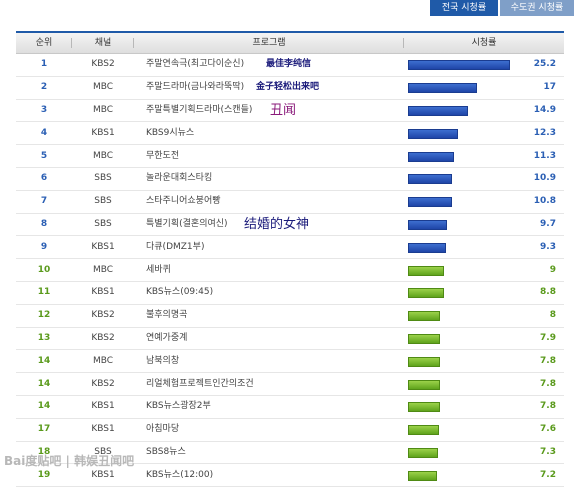 The width and height of the screenshot is (580, 487). Describe the element at coordinates (290, 362) in the screenshot. I see `table-row: 14 MBC 남북의창 7.8` at that location.